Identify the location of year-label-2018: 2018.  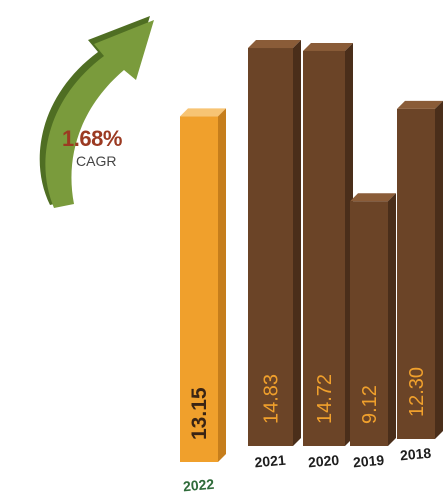
(415, 454).